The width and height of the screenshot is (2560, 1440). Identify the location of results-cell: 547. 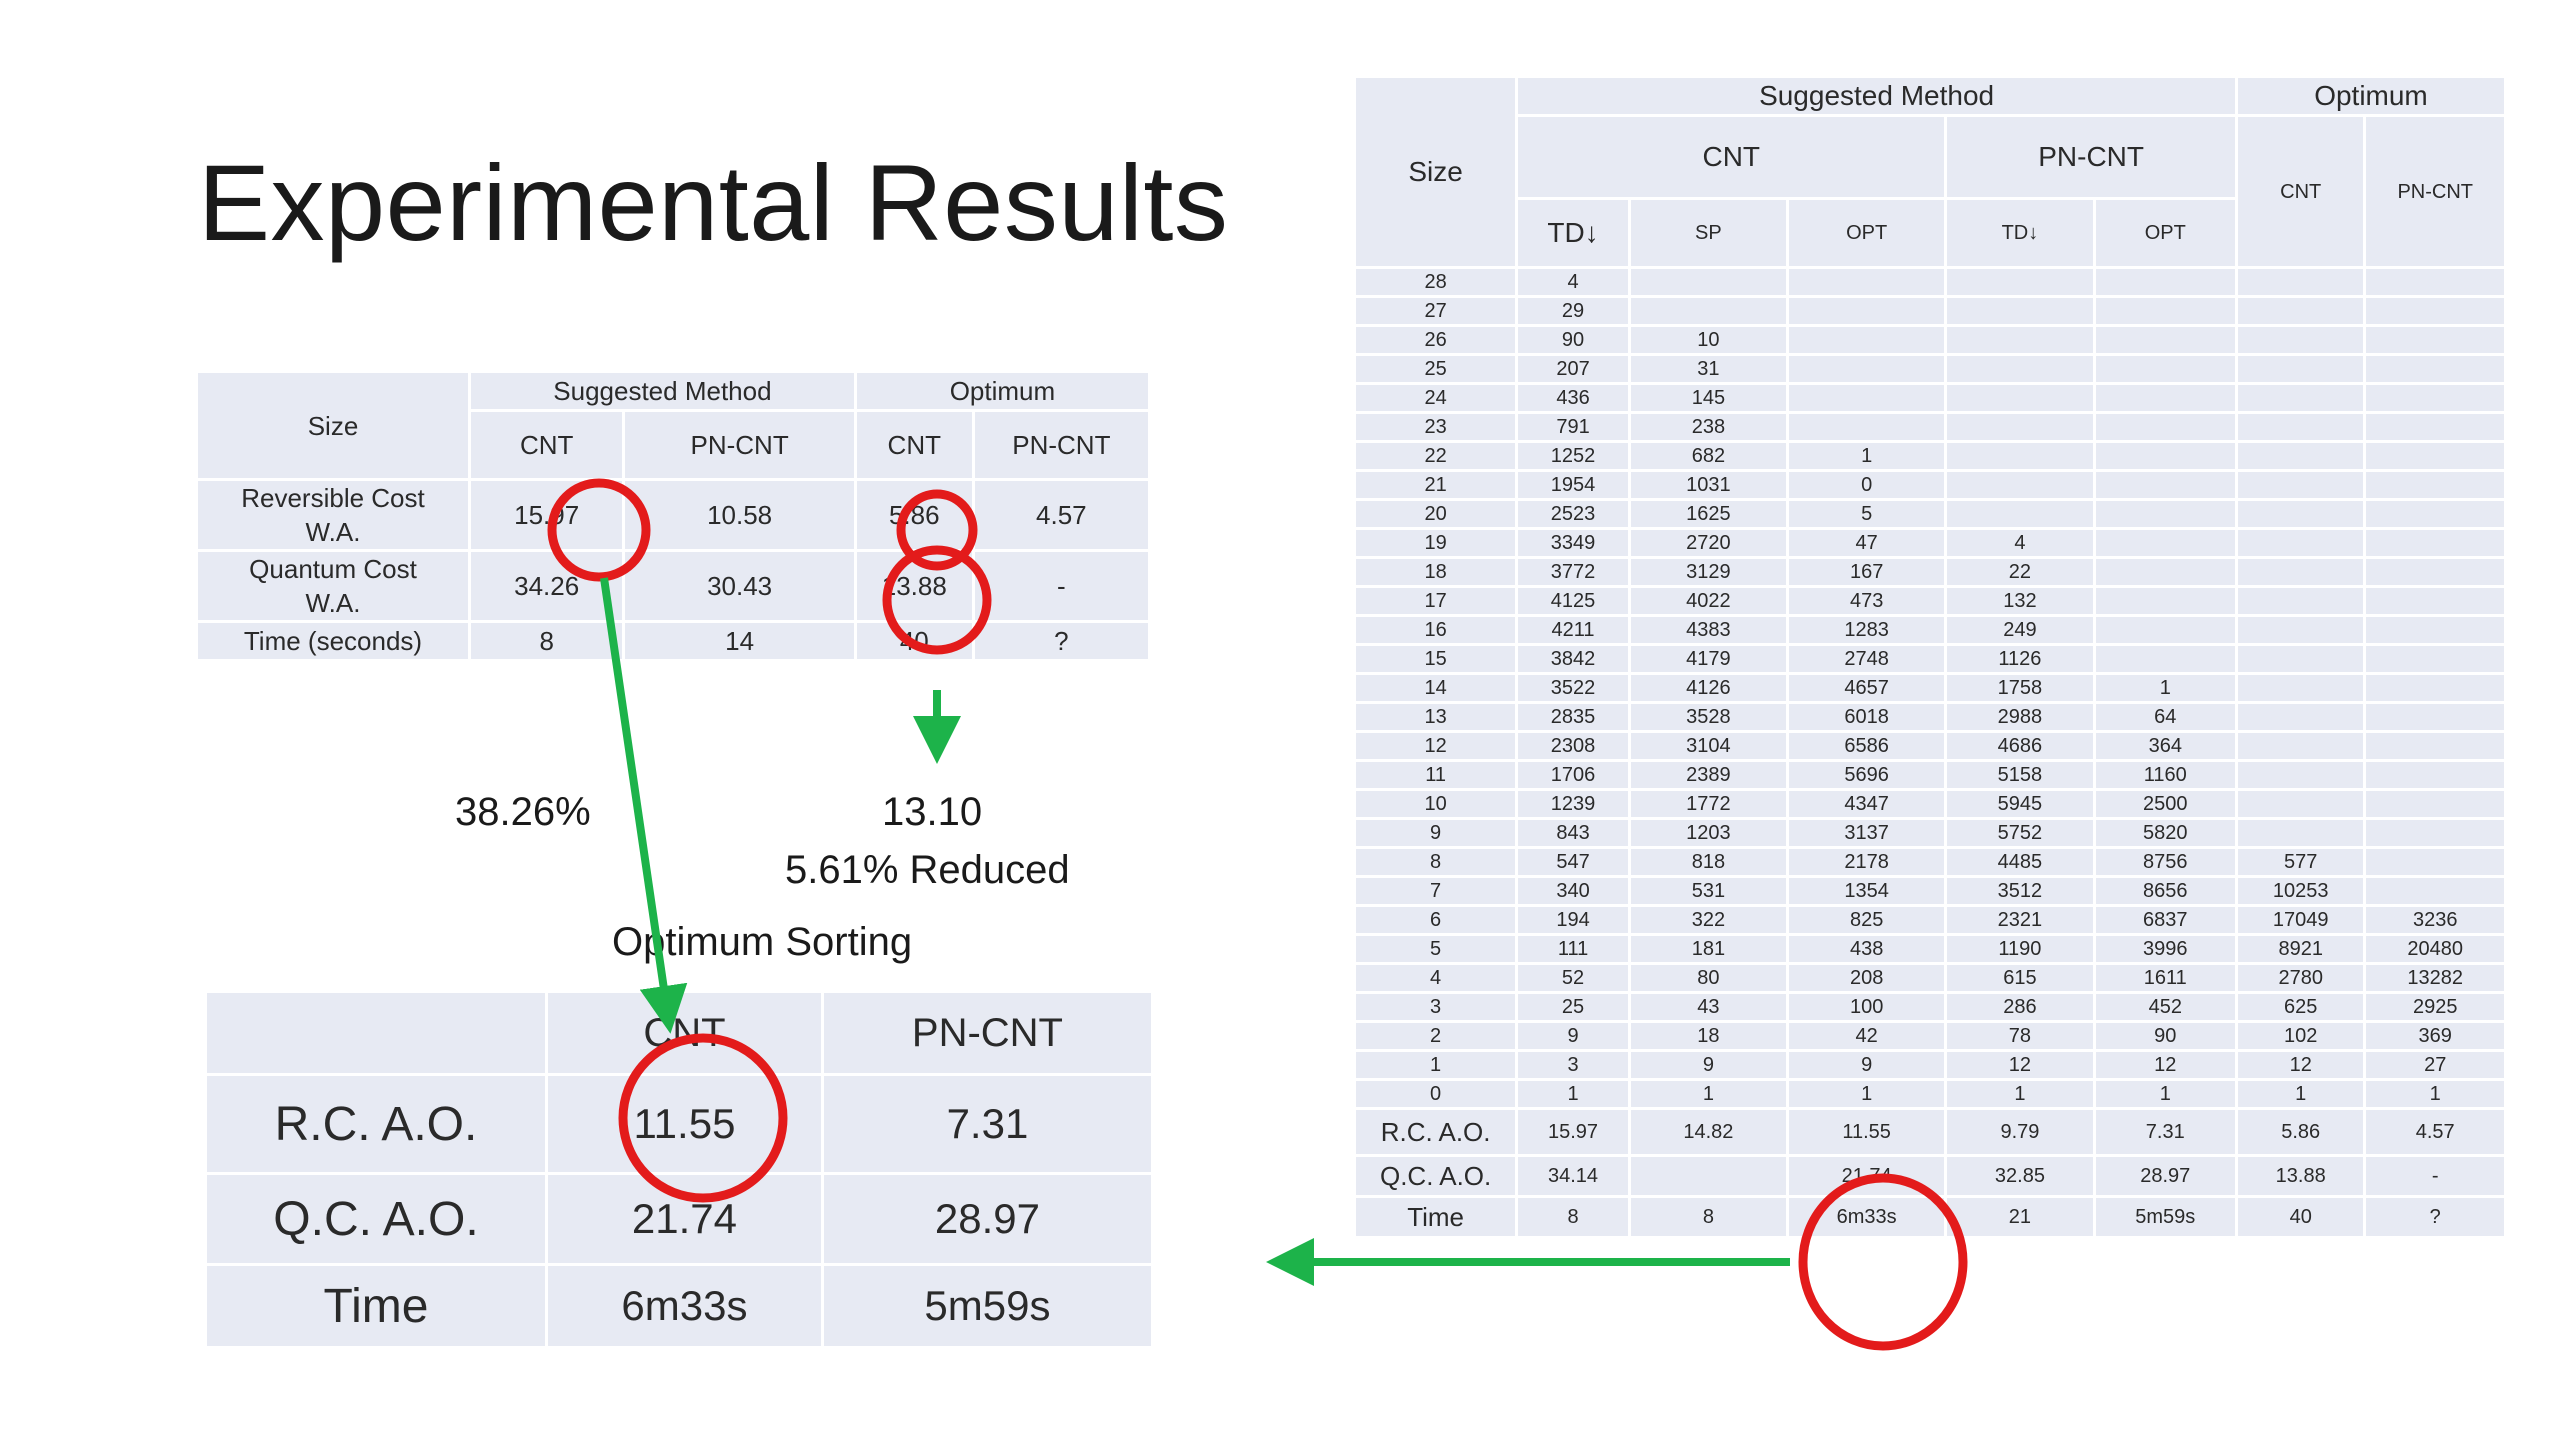
(1573, 862).